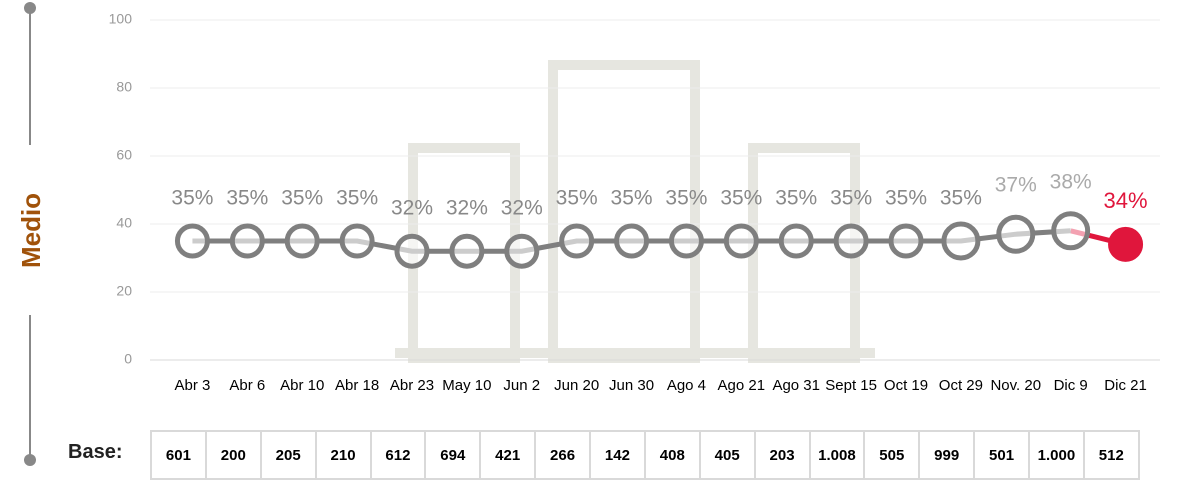 The width and height of the screenshot is (1195, 487). What do you see at coordinates (1126, 244) in the screenshot?
I see `highlight-point` at bounding box center [1126, 244].